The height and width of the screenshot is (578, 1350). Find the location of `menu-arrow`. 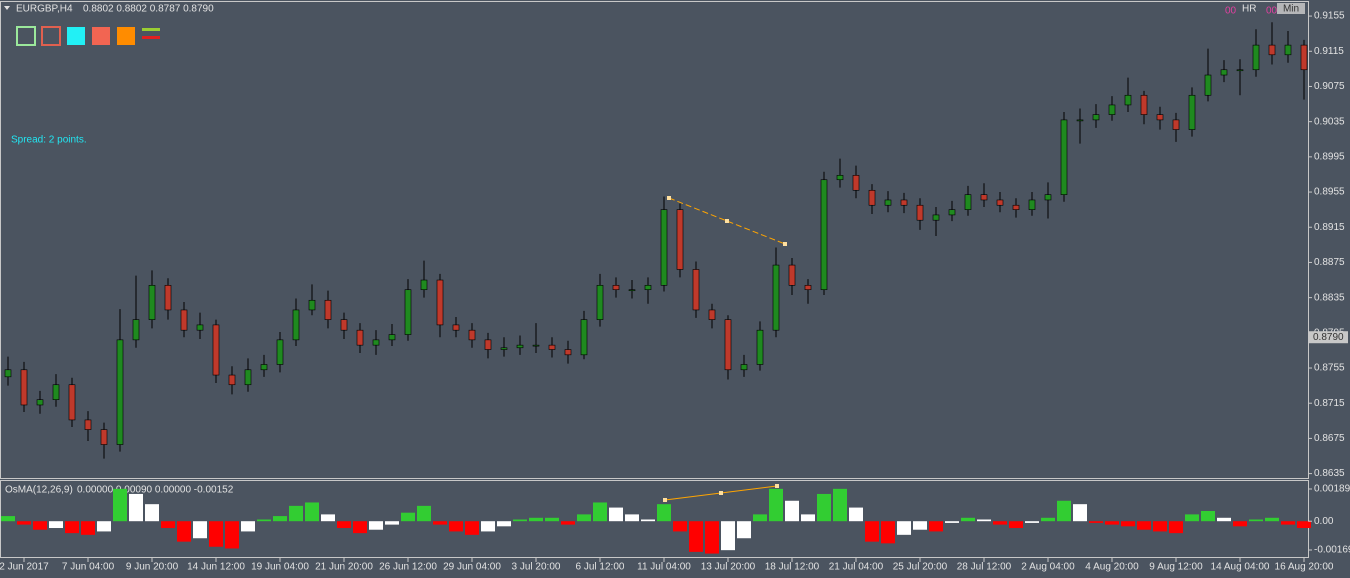

menu-arrow is located at coordinates (7, 8).